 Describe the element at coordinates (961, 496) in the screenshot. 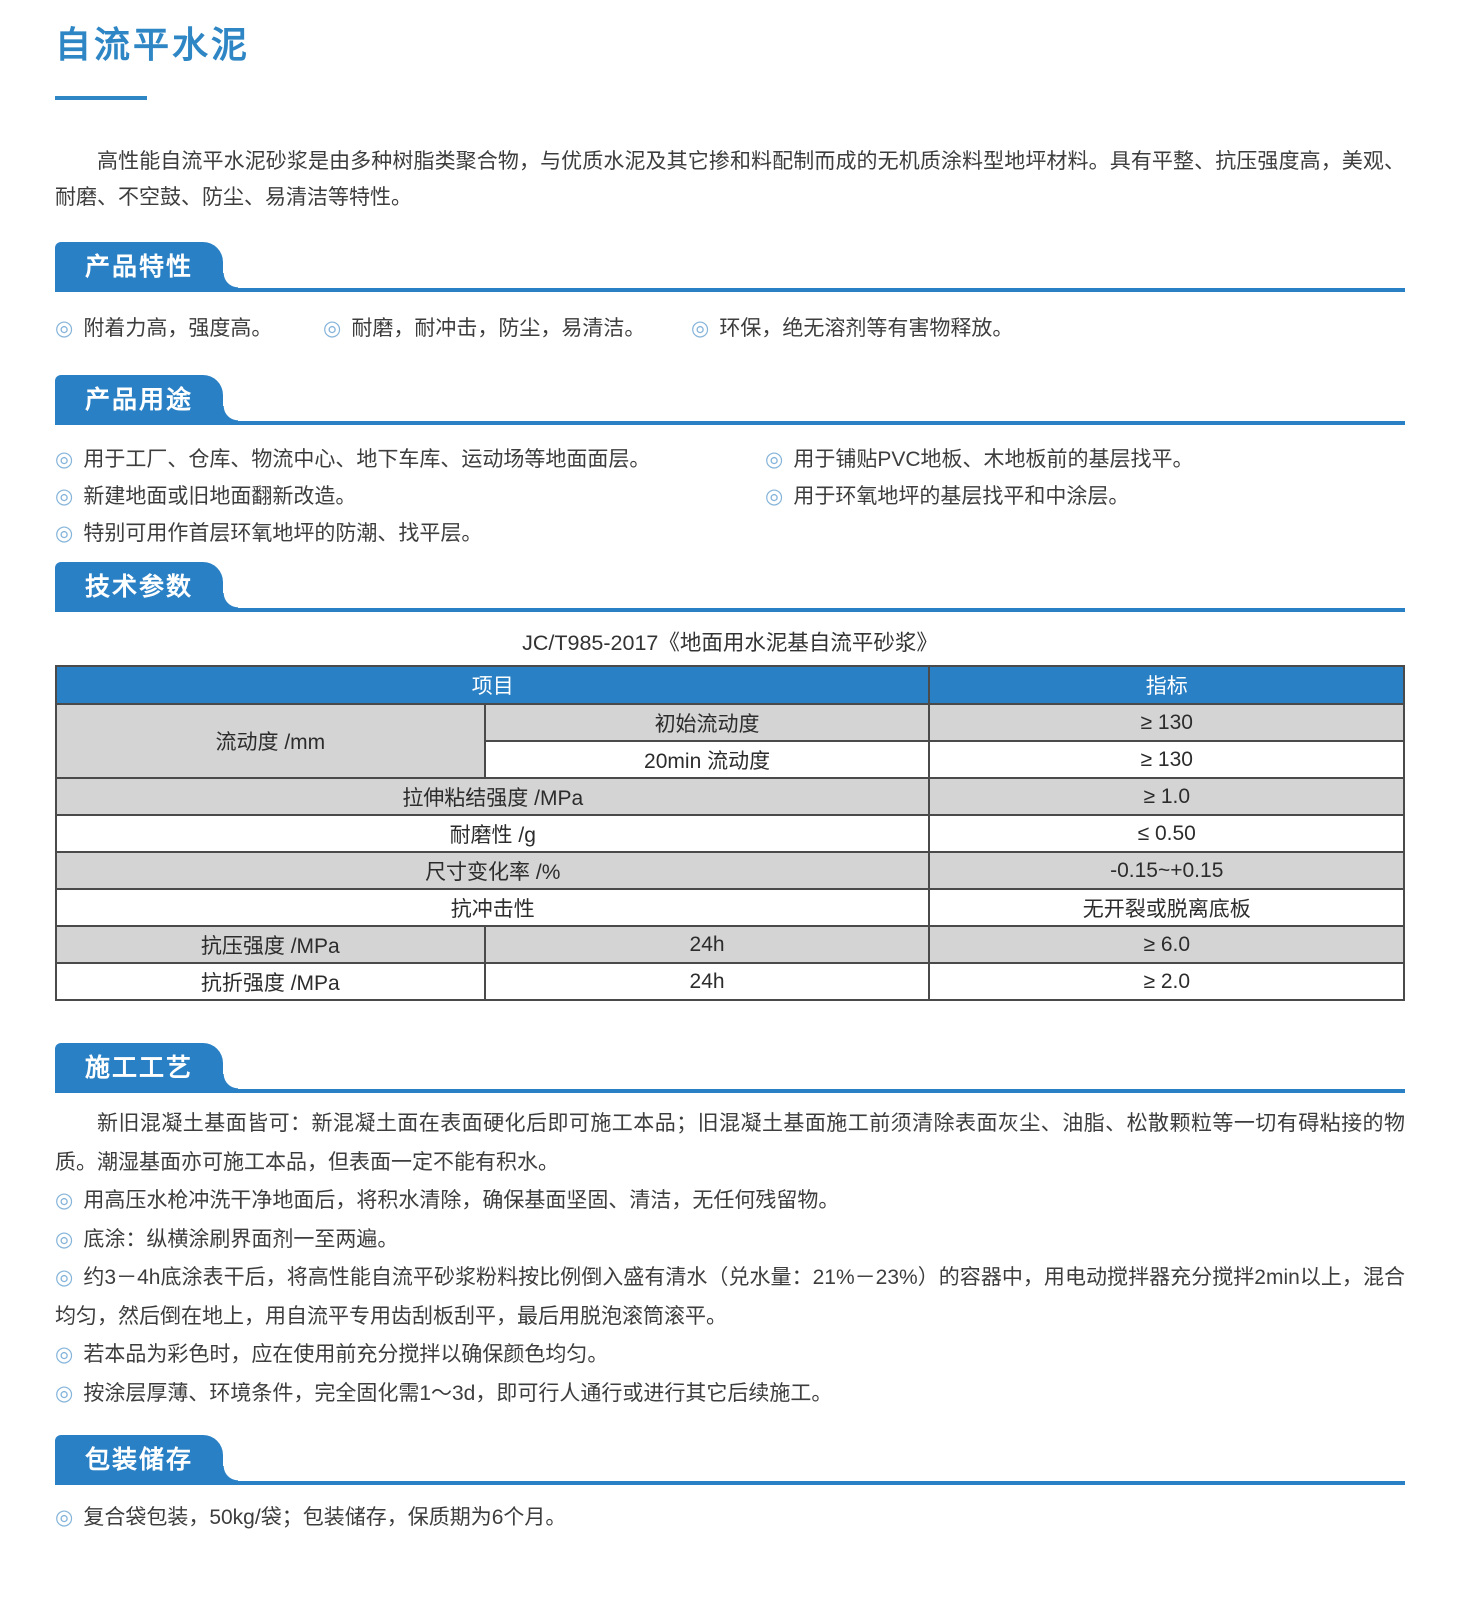

I see `list-item-text: 用于环氧地坪的基层找平和中涂层。` at that location.